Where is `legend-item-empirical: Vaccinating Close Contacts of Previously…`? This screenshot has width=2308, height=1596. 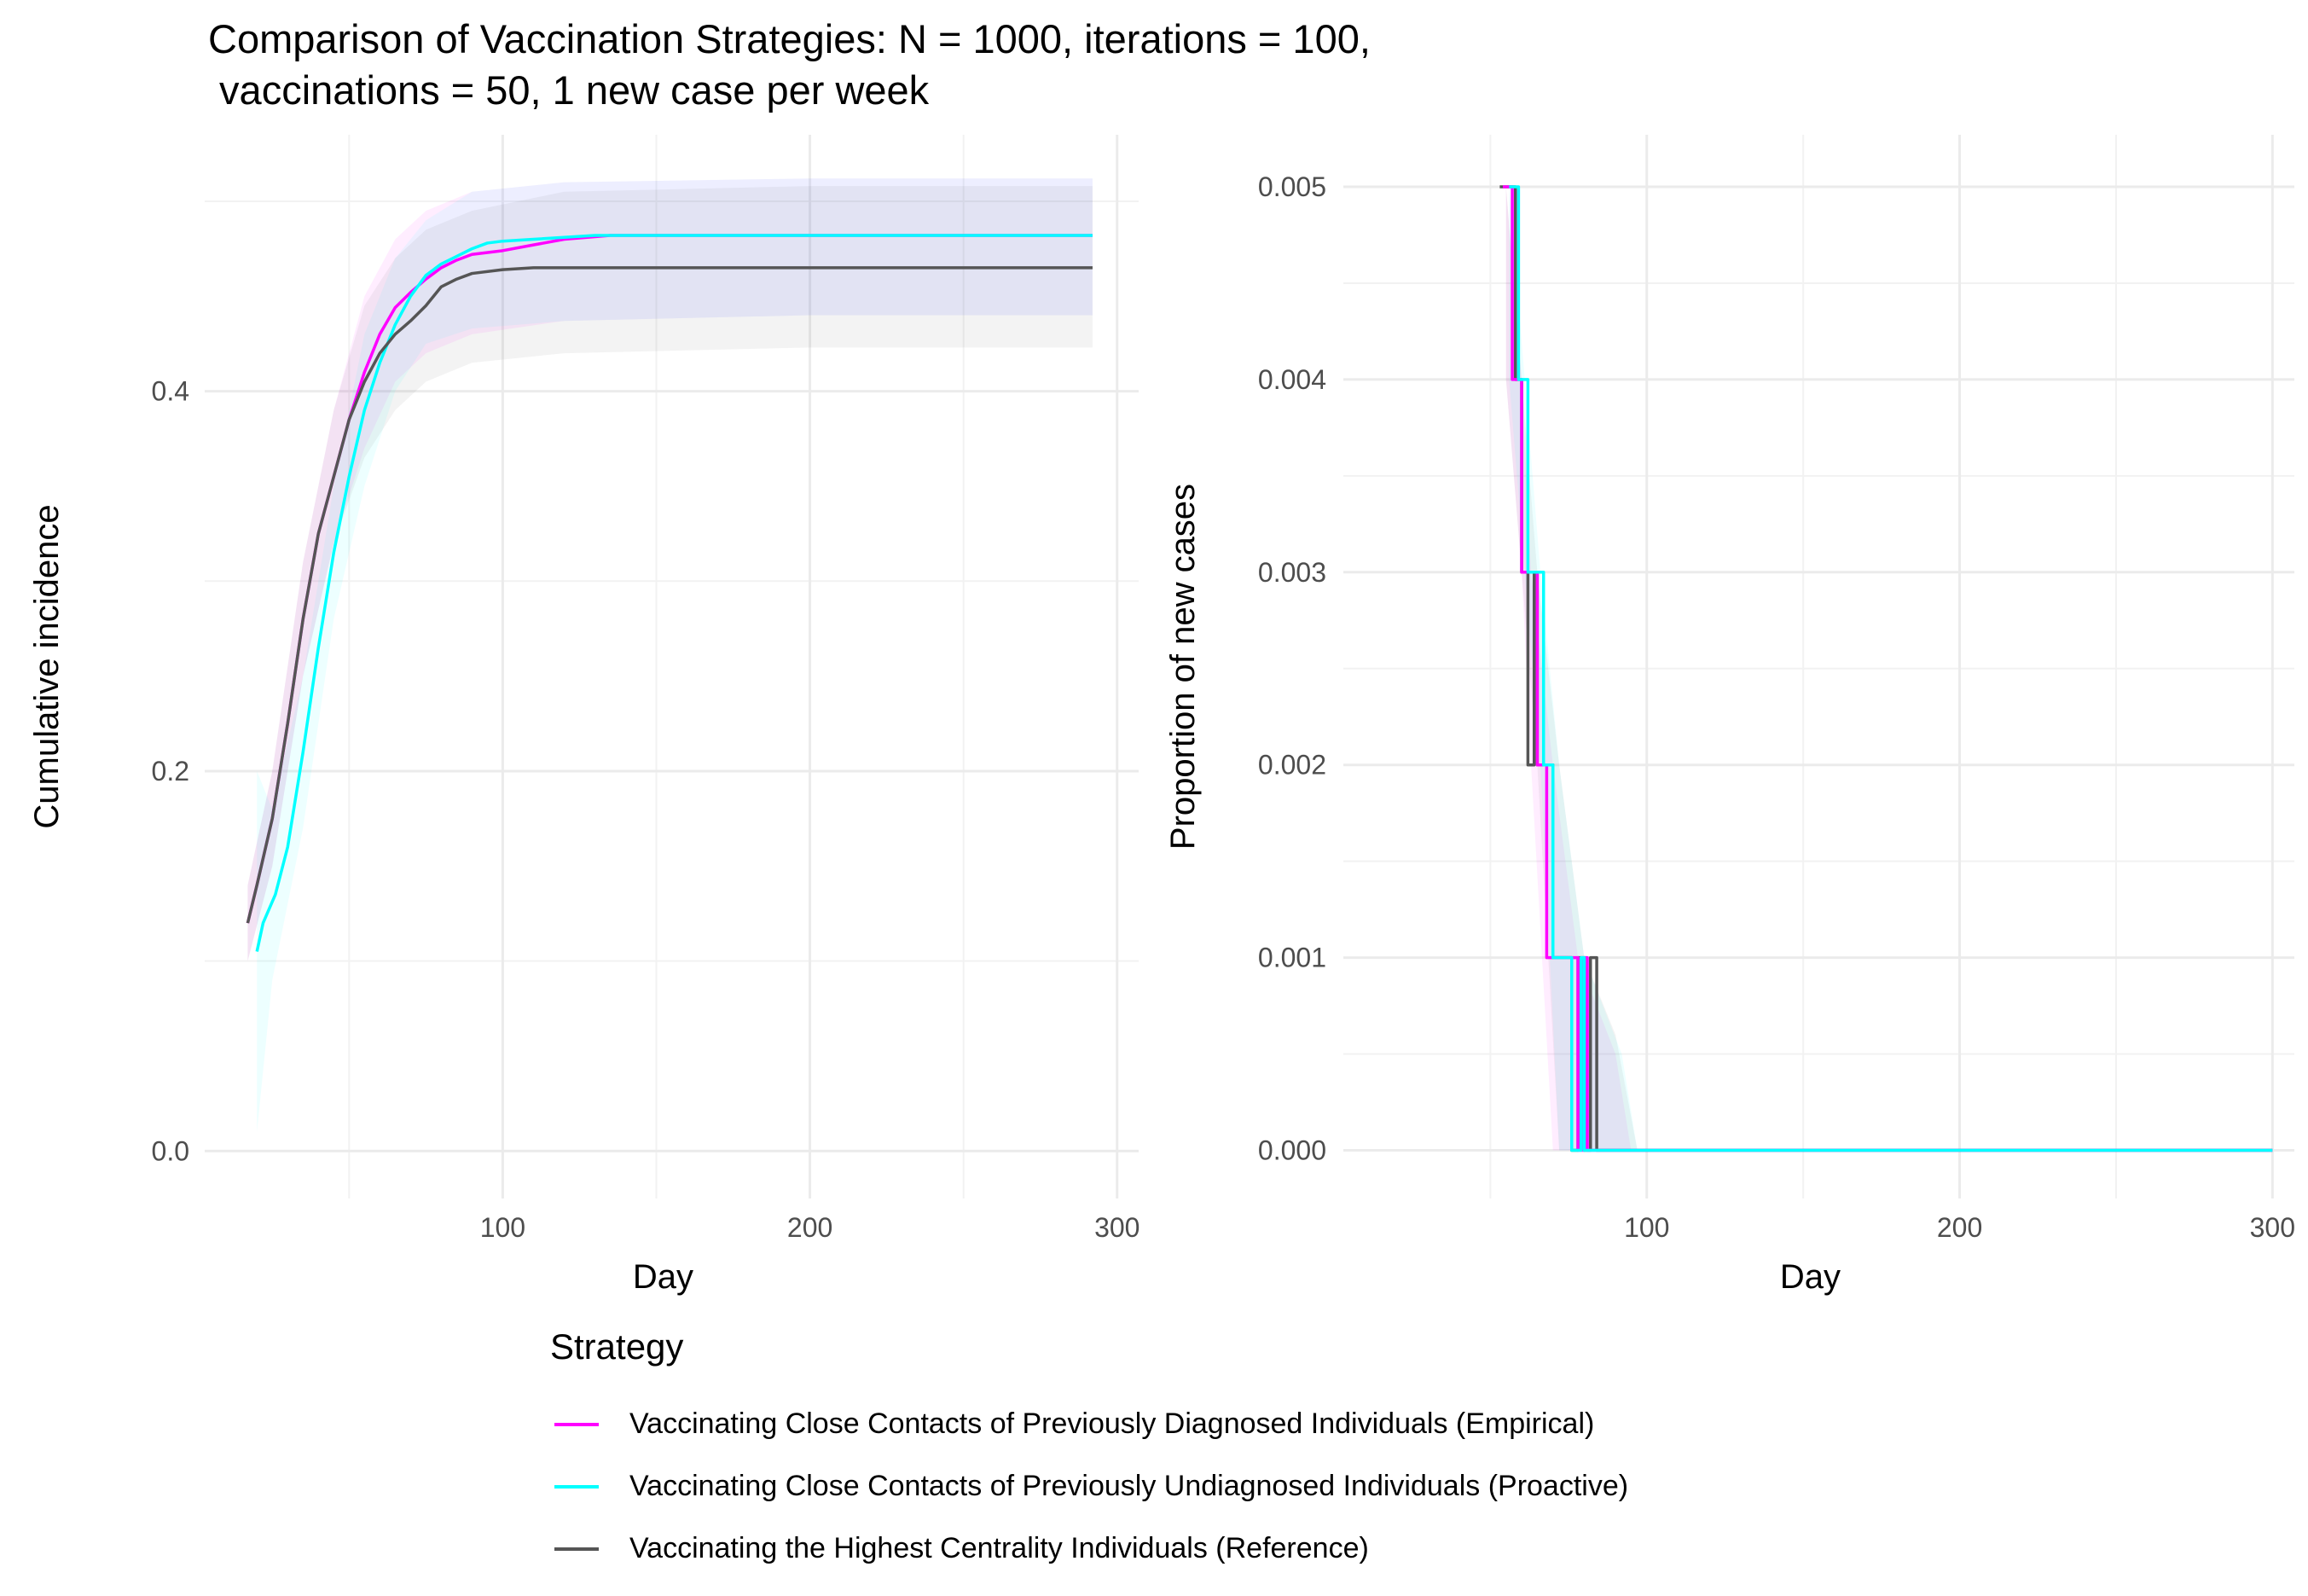
legend-item-empirical: Vaccinating Close Contacts of Previously… is located at coordinates (1089, 1424).